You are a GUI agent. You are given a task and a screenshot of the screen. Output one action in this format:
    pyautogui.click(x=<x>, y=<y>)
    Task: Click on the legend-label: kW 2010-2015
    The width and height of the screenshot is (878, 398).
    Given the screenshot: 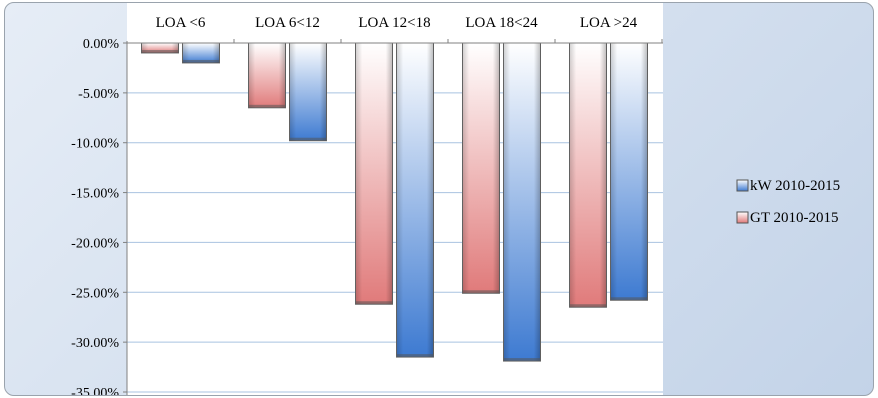 What is the action you would take?
    pyautogui.click(x=795, y=186)
    